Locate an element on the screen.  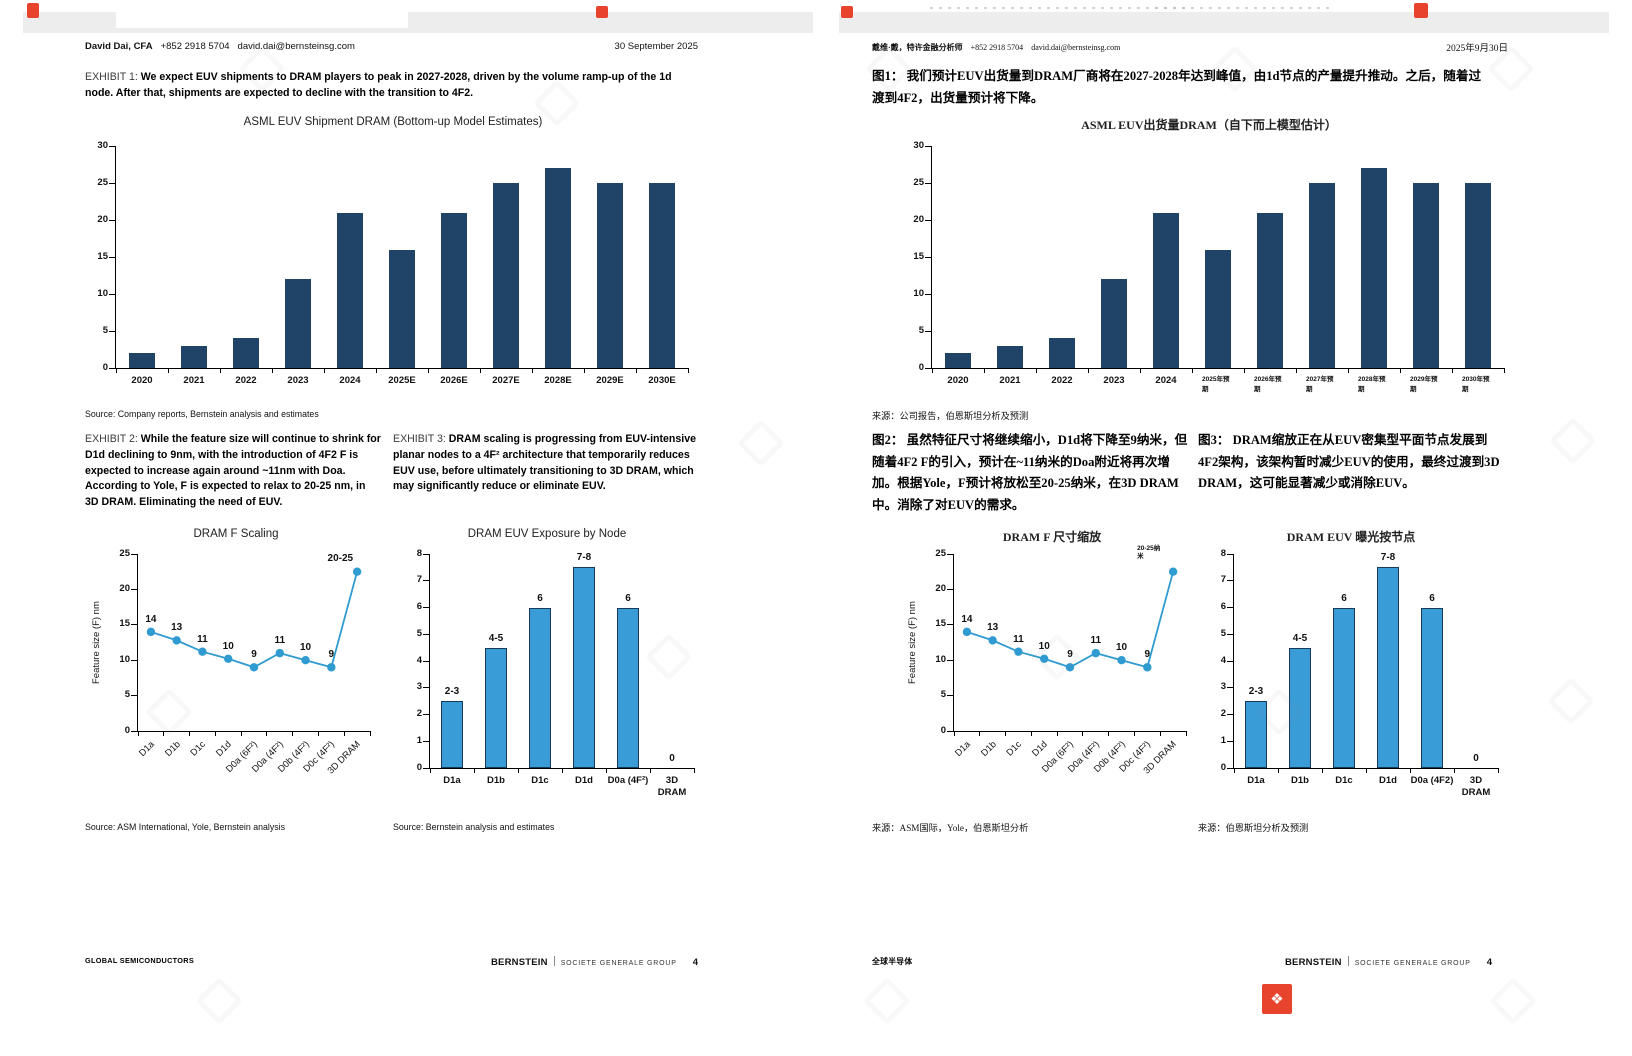
dlab: 11 is located at coordinates (280, 641).